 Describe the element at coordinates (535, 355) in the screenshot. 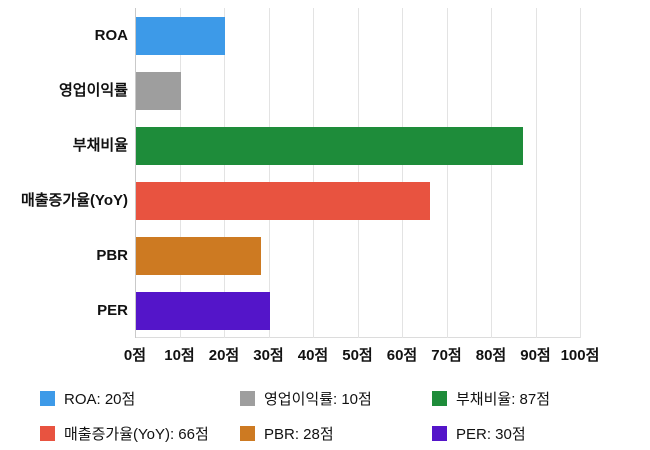

I see `x-tick-label: 90점` at that location.